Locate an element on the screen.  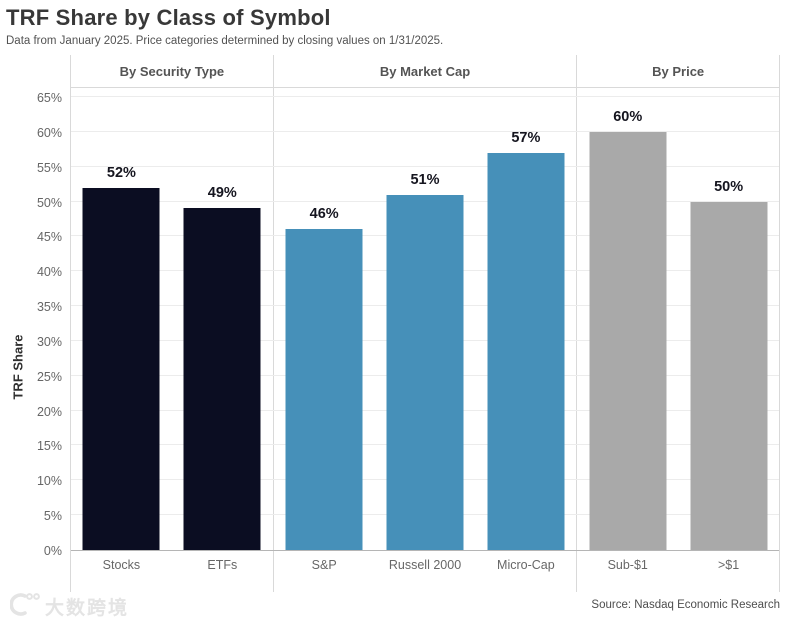
label-group-by-market-cap: S&P Russell 2000 Micro-Cap is located at coordinates (426, 571).